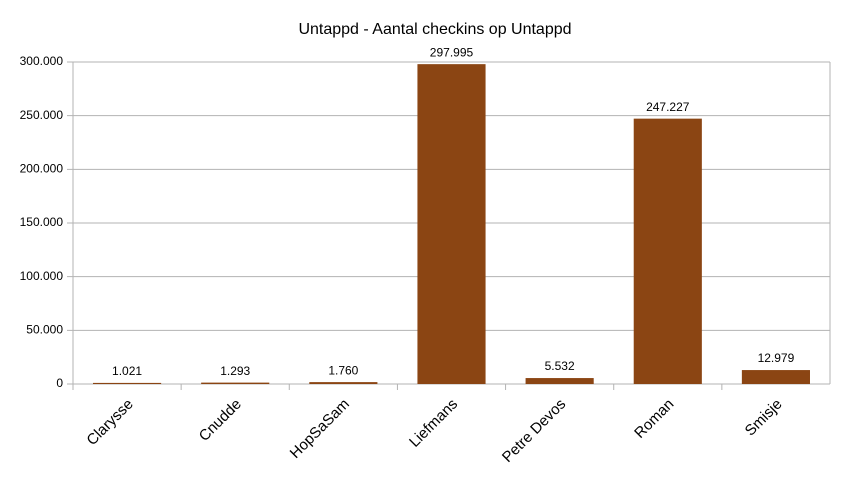 Image resolution: width=847 pixels, height=477 pixels. Describe the element at coordinates (127, 371) in the screenshot. I see `value-label: 1.021` at that location.